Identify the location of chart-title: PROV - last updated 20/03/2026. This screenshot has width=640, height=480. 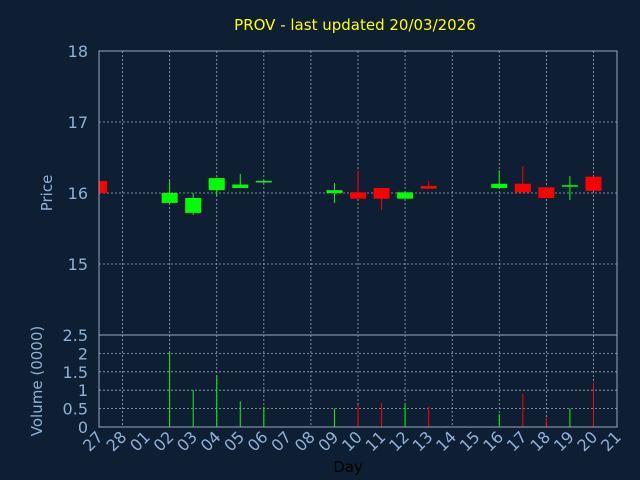
(355, 25).